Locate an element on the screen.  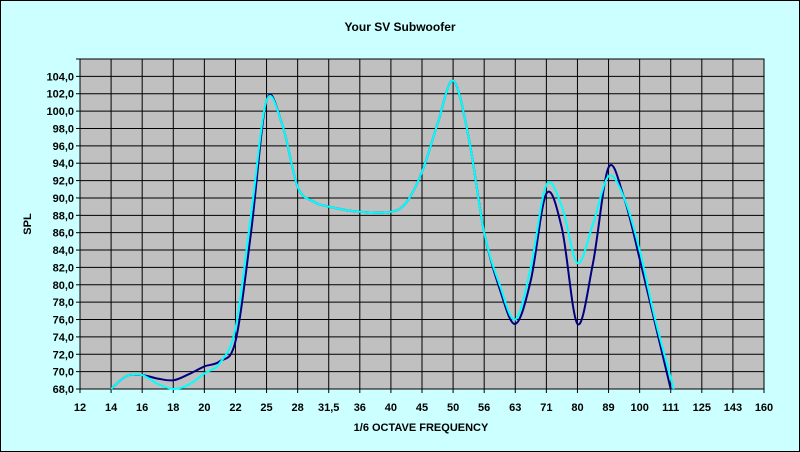
x-axis-title: 1/6 OCTAVE FREQUENCY is located at coordinates (421, 428).